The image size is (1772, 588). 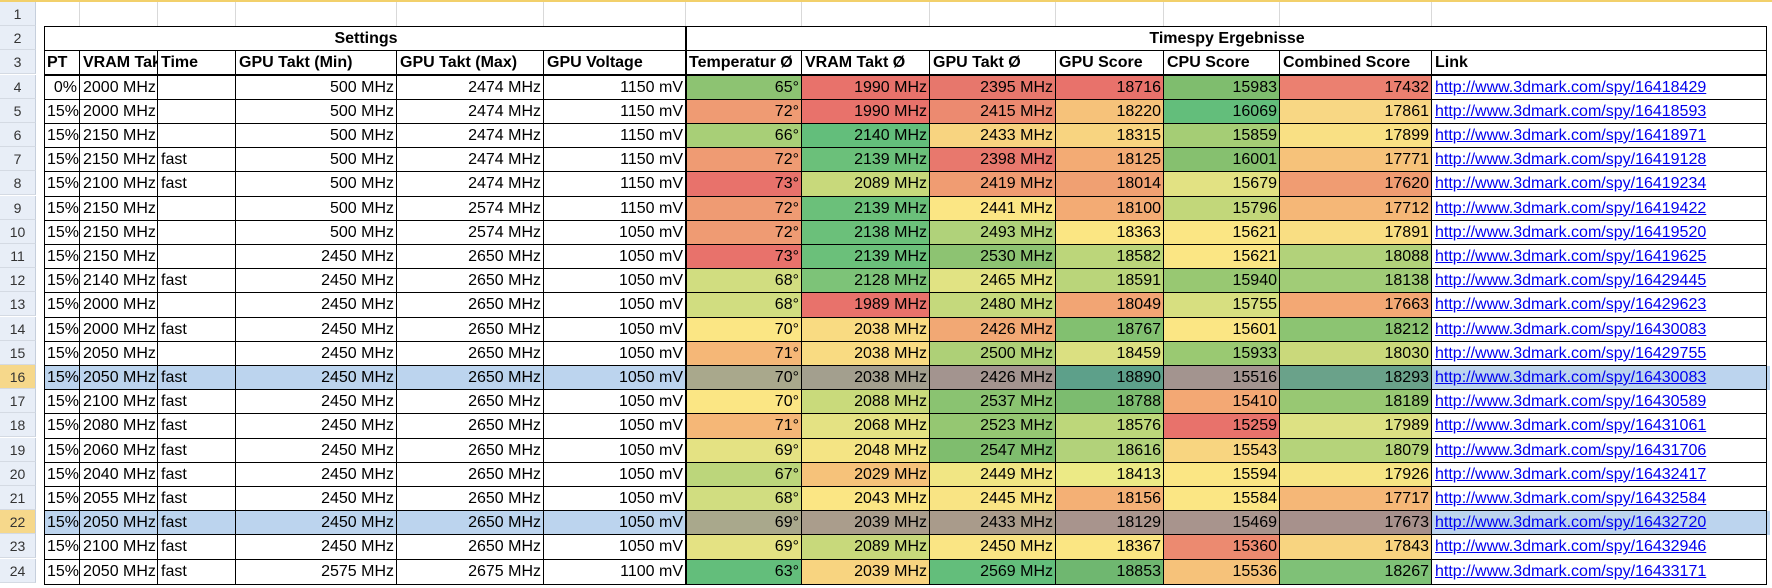 What do you see at coordinates (866, 474) in the screenshot?
I see `data-cell: 2029 MHz` at bounding box center [866, 474].